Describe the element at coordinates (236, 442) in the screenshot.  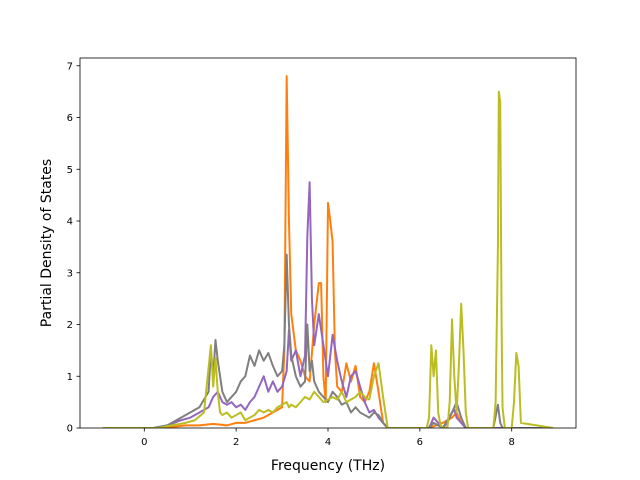
I see `x-tick-label: 2` at that location.